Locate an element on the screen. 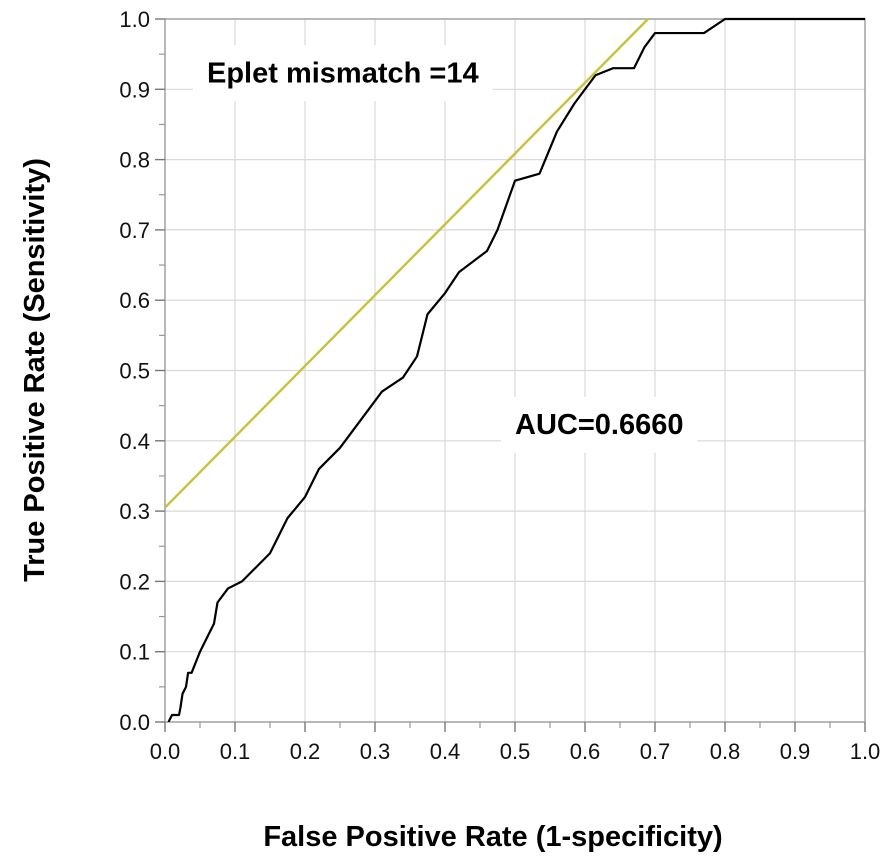 This screenshot has height=859, width=888. x-tick-label: 0.7 is located at coordinates (655, 751).